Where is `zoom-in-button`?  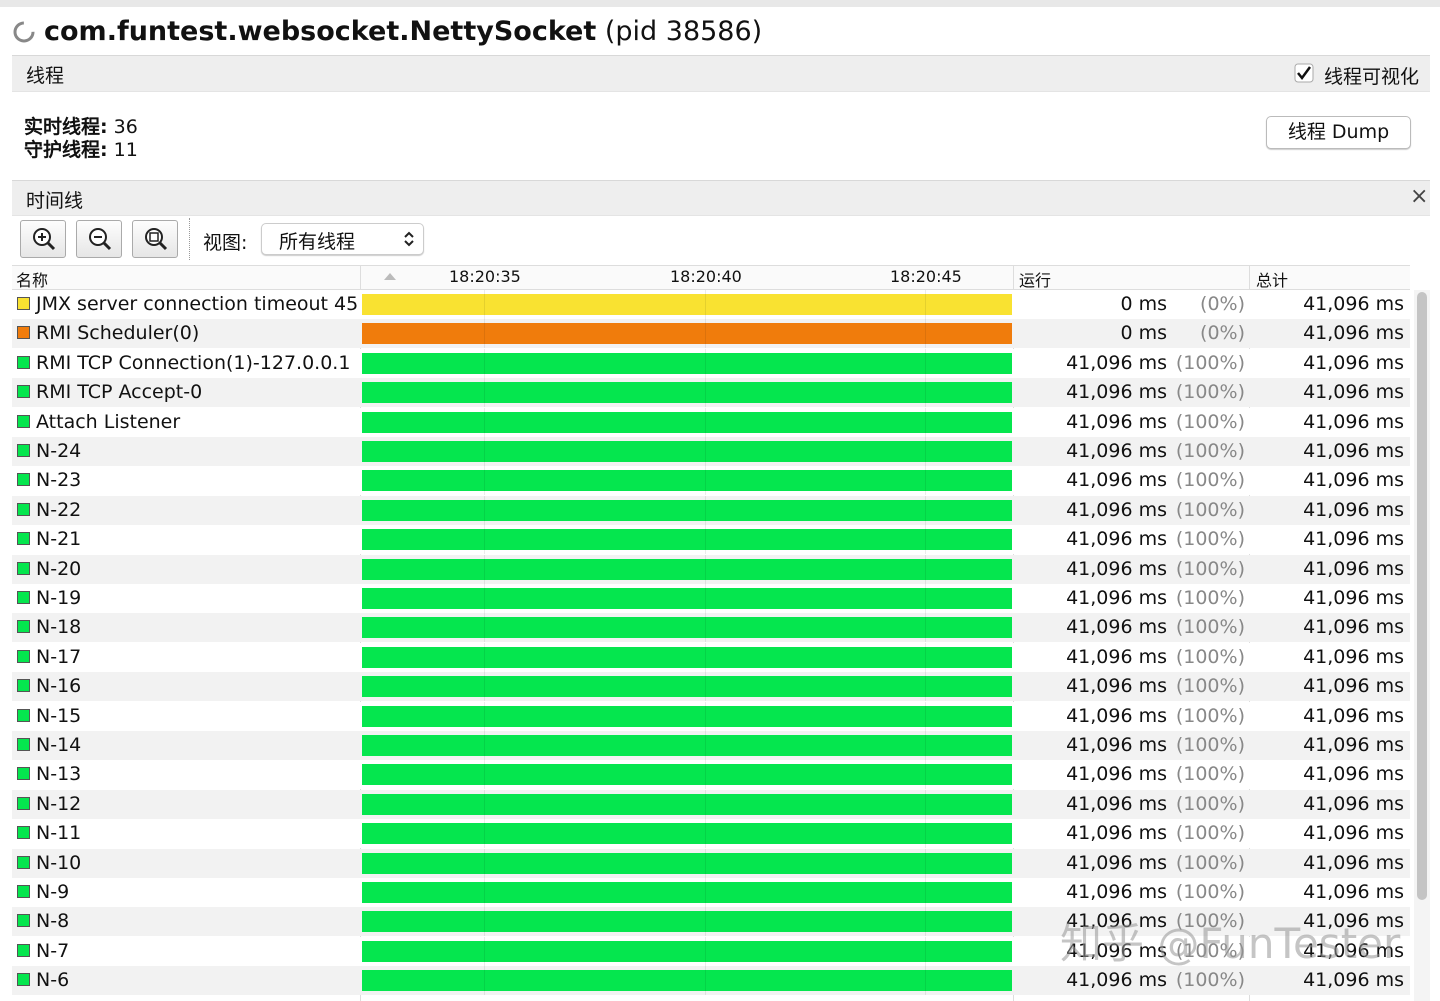
zoom-in-button is located at coordinates (43, 239).